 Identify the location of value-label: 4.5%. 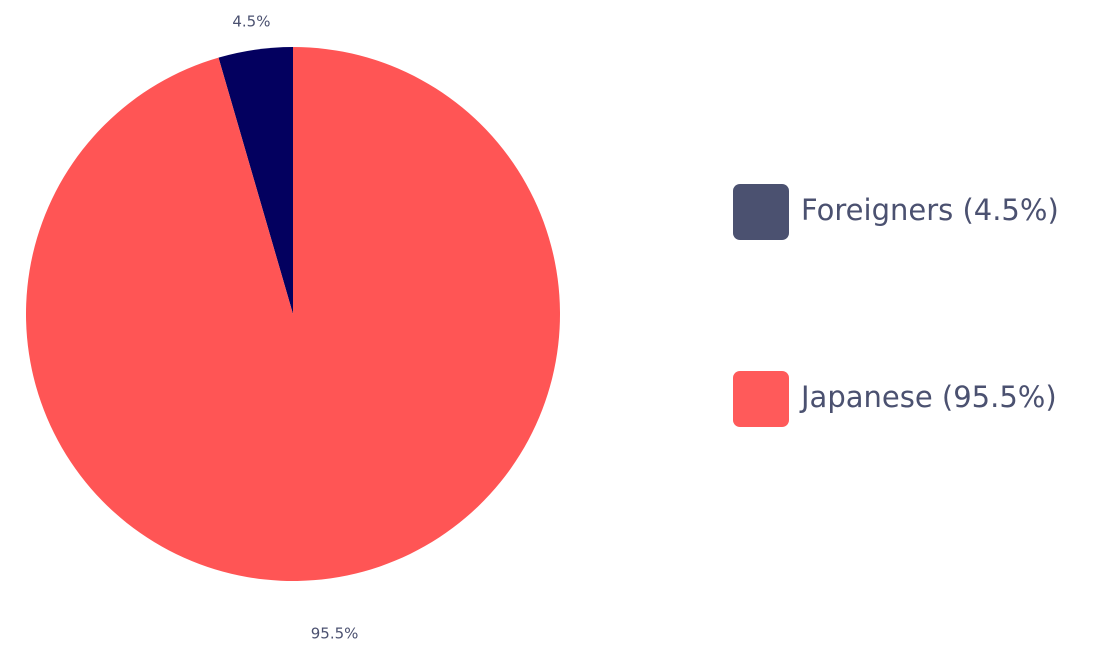
(251, 21).